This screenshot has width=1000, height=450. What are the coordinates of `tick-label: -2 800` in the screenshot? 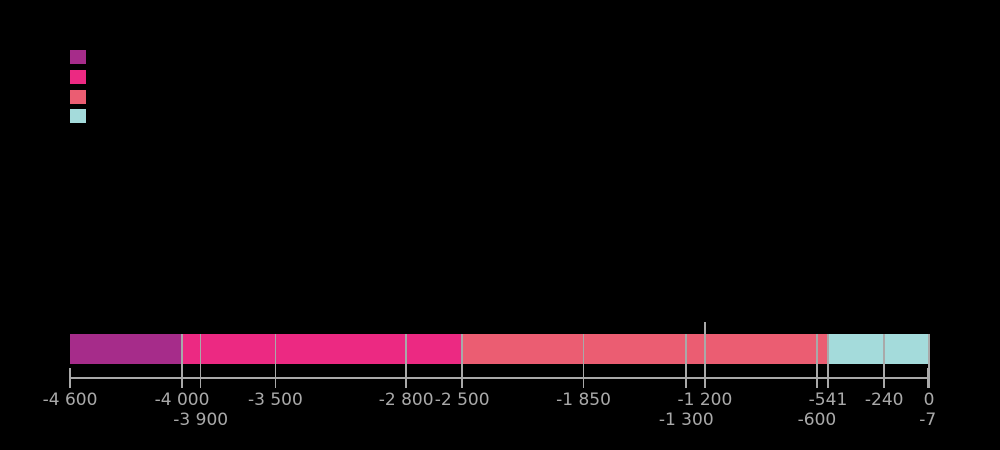 It's located at (406, 399).